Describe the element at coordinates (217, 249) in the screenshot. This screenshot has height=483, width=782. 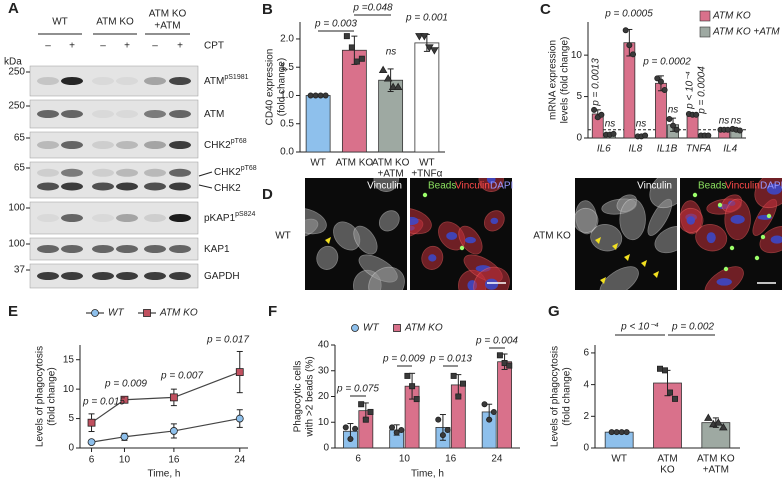
I see `band-label: KAP1` at that location.